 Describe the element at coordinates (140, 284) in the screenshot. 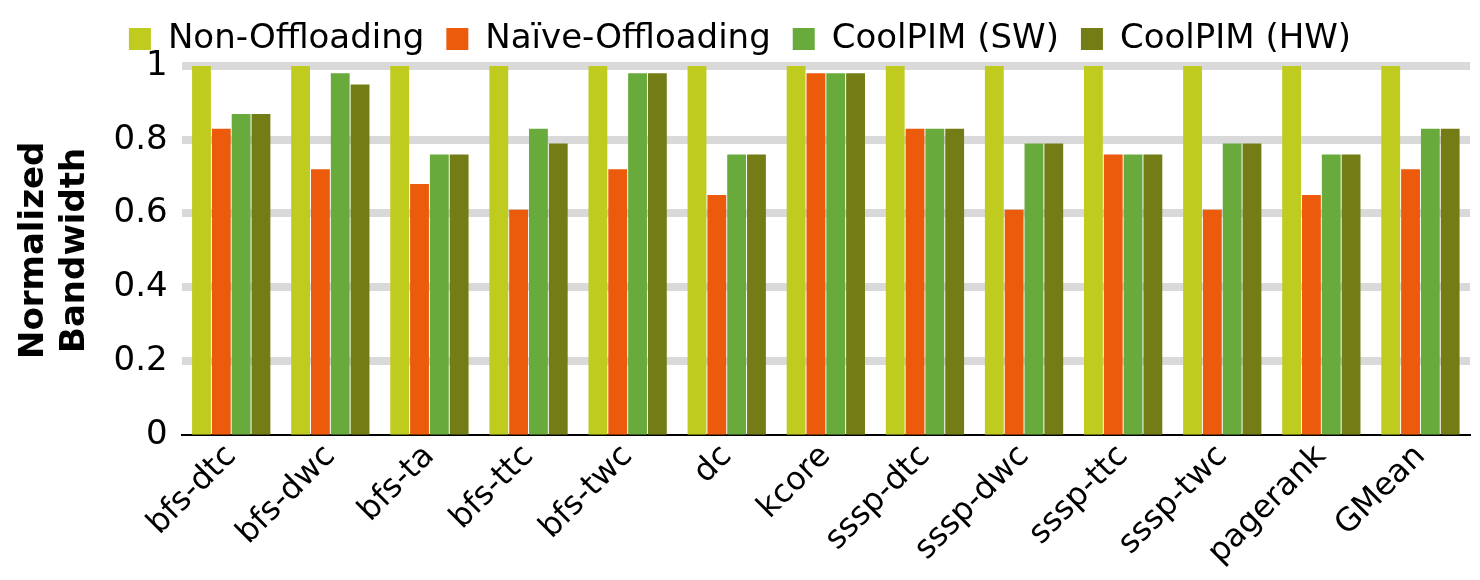

I see `y-tick-label: 0.4` at that location.